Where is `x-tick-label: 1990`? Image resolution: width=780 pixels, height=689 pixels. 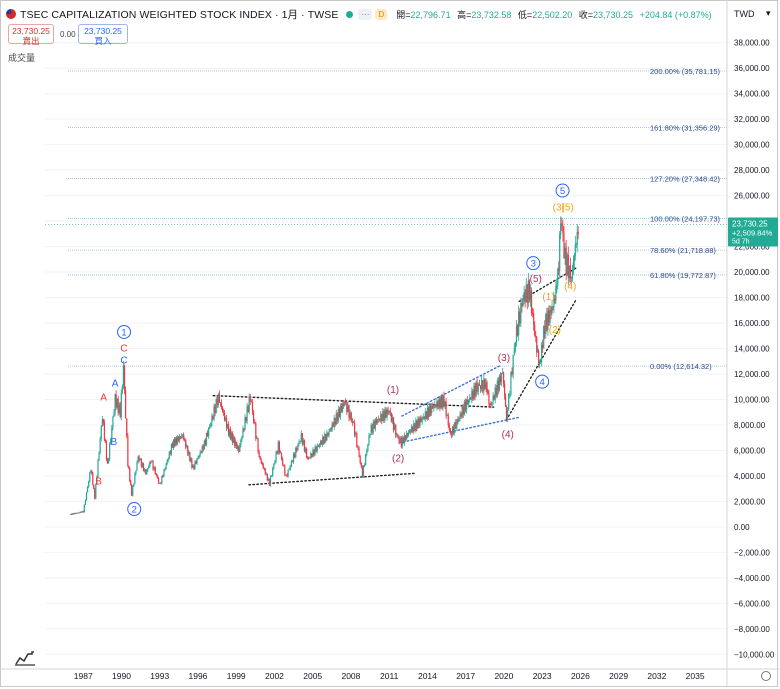
x-tick-label: 1990 is located at coordinates (121, 676).